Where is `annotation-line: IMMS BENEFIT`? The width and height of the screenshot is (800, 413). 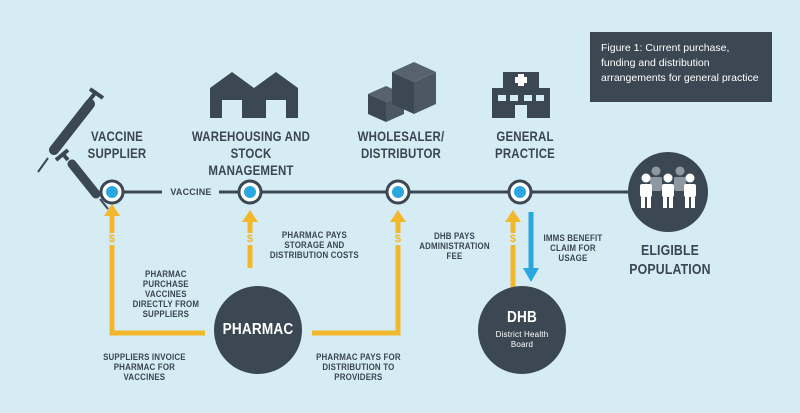
annotation-line: IMMS BENEFIT is located at coordinates (573, 238).